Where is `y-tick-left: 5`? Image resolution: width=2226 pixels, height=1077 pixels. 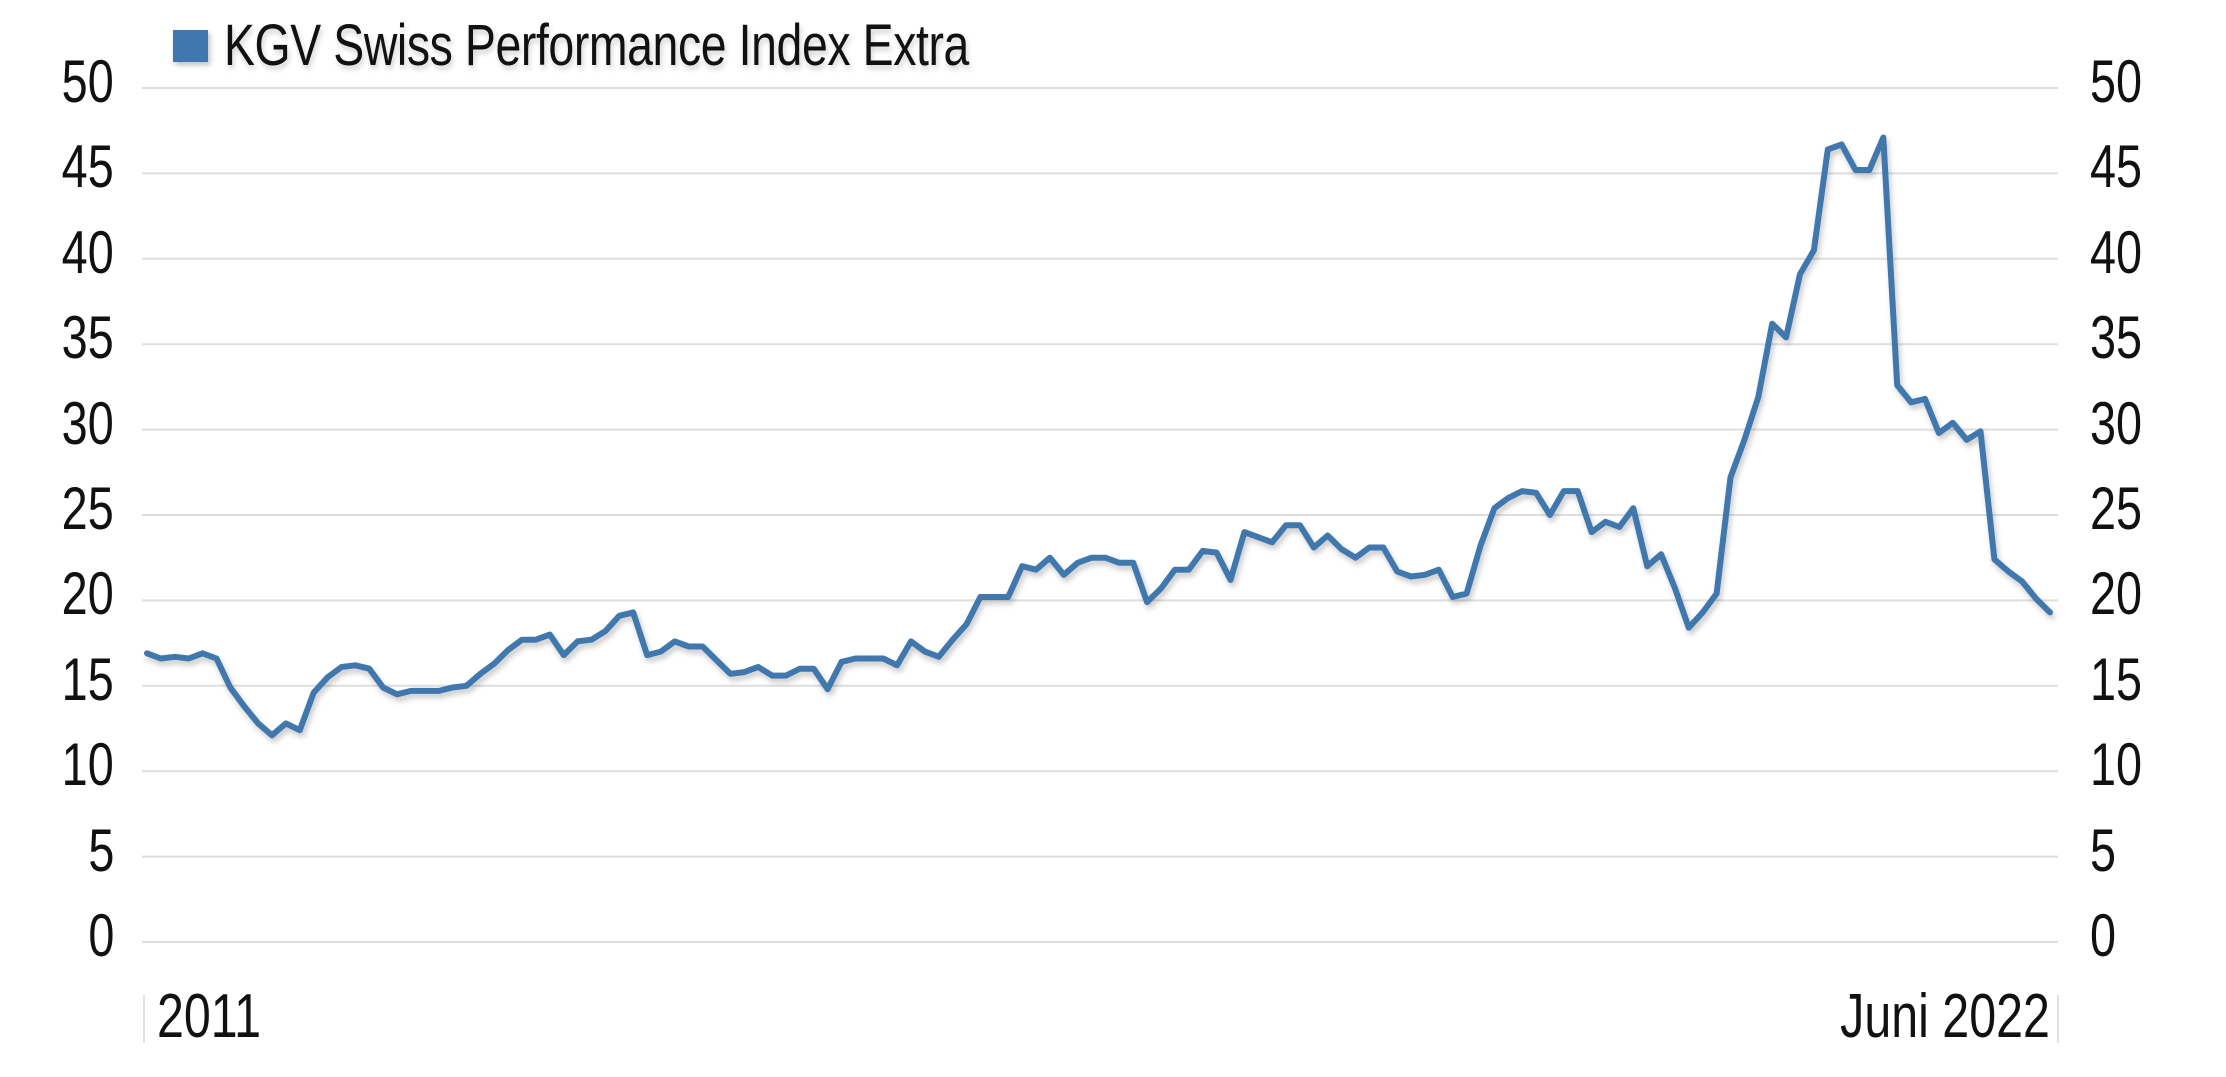
y-tick-left: 5 is located at coordinates (100, 850).